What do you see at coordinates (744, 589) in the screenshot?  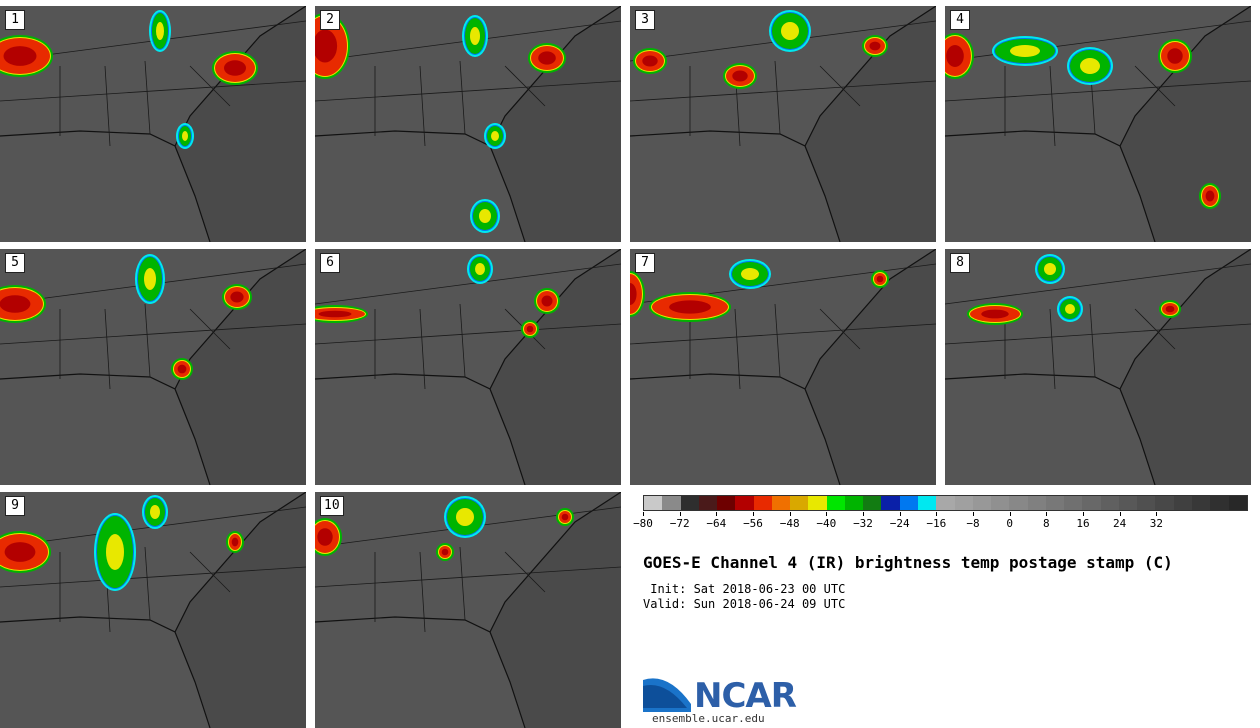 I see `init-time: Init: Sat 2018-06-23 00 UTC` at bounding box center [744, 589].